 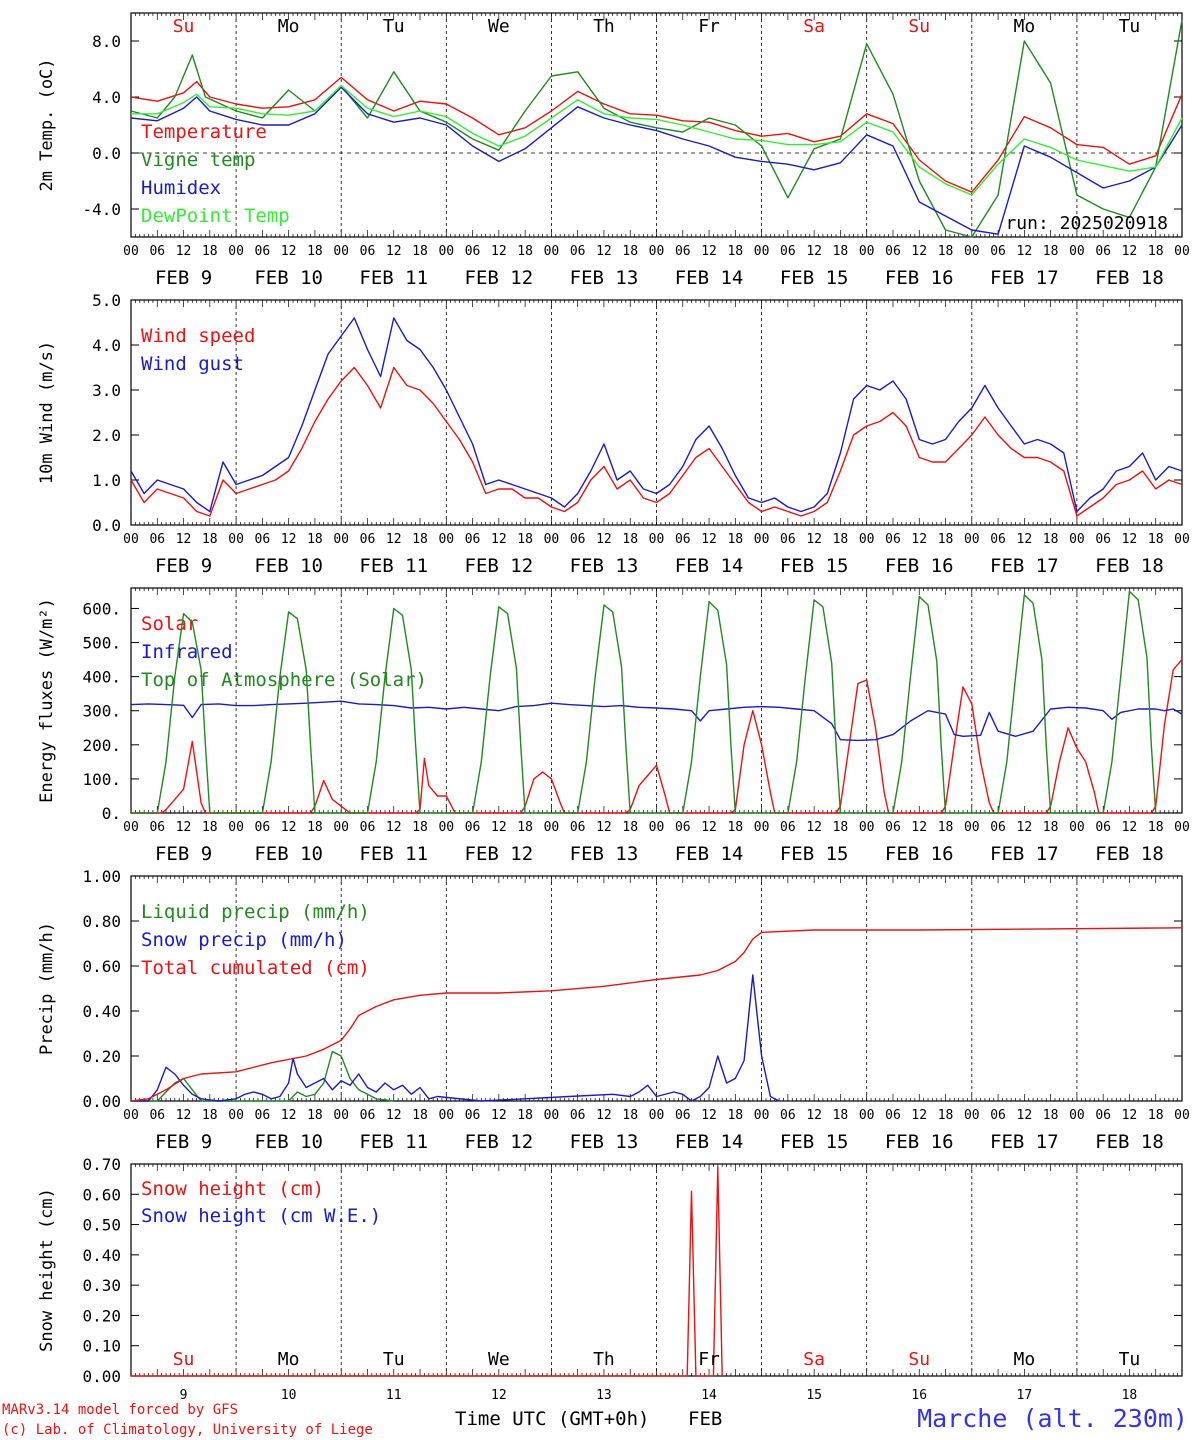 What do you see at coordinates (814, 1395) in the screenshot?
I see `day-number: 15` at bounding box center [814, 1395].